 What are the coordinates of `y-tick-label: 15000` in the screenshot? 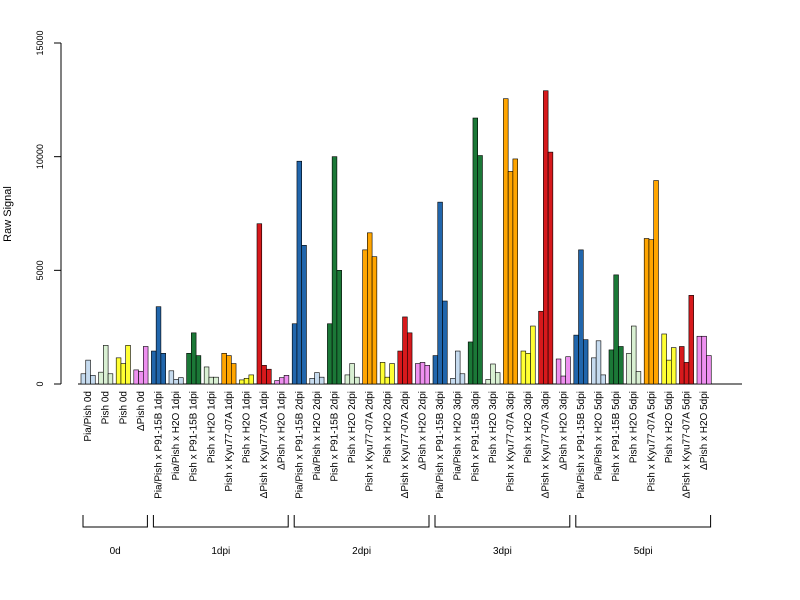 It's located at (40, 42).